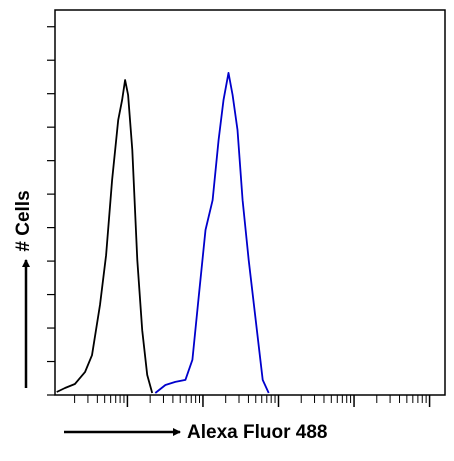 This screenshot has height=461, width=454. I want to click on x-axis-label: Alexa Fluor 488, so click(257, 432).